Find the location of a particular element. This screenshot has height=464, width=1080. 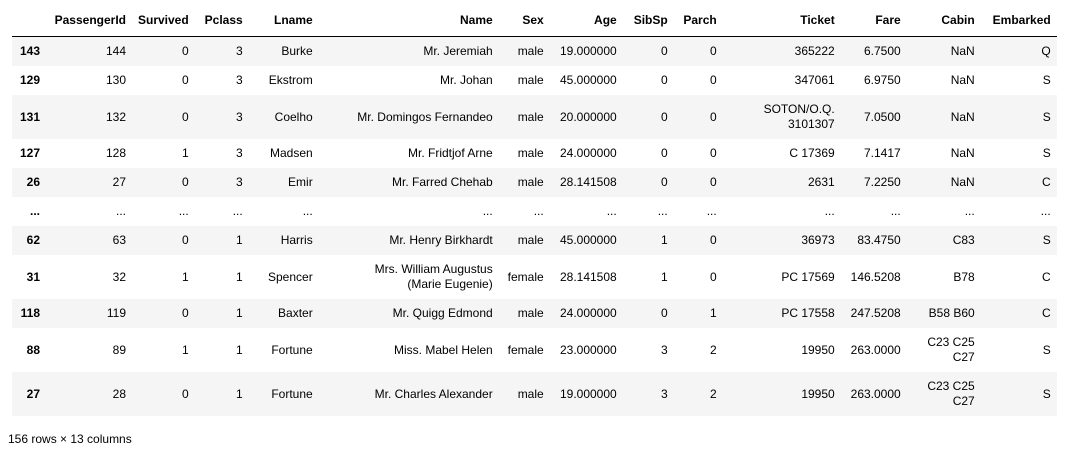

cell-fare: 263.0000 is located at coordinates (874, 394).